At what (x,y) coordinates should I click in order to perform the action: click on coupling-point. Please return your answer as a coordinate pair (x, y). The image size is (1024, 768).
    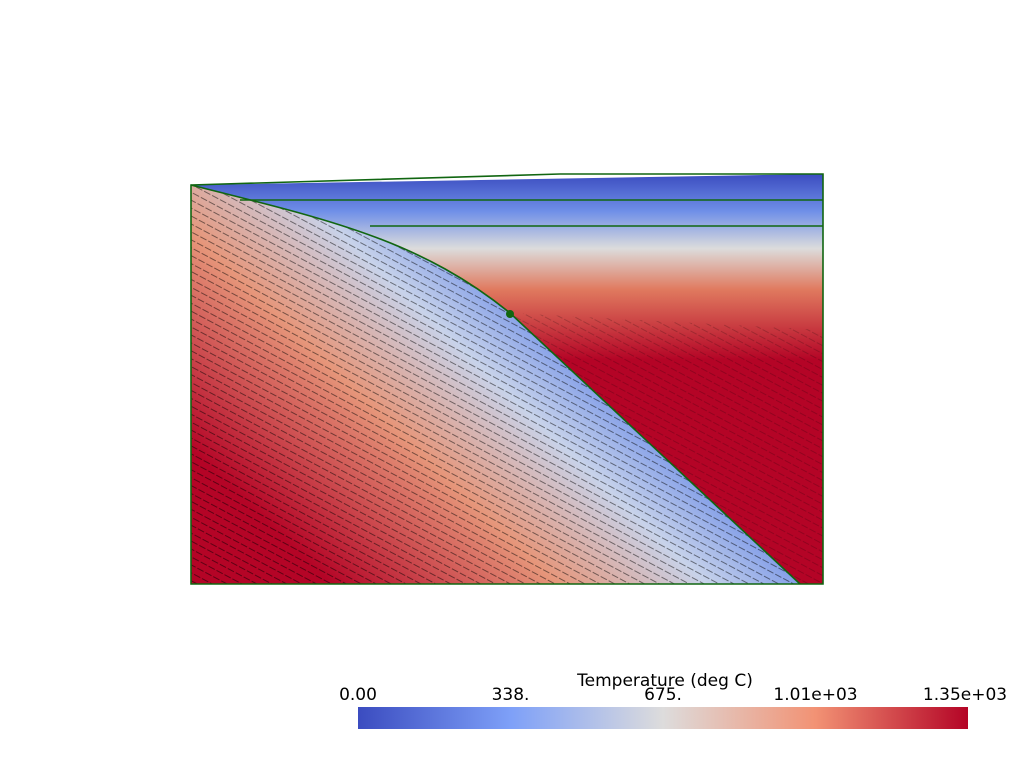
    Looking at the image, I should click on (510, 314).